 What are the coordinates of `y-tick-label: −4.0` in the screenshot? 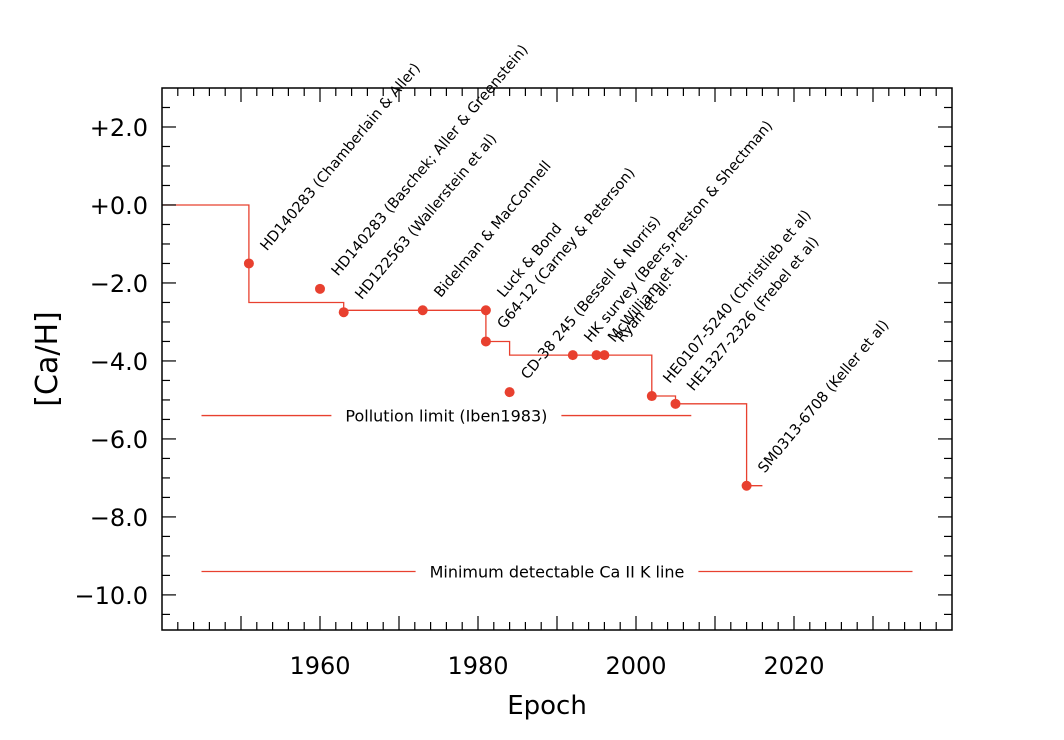 It's located at (119, 362).